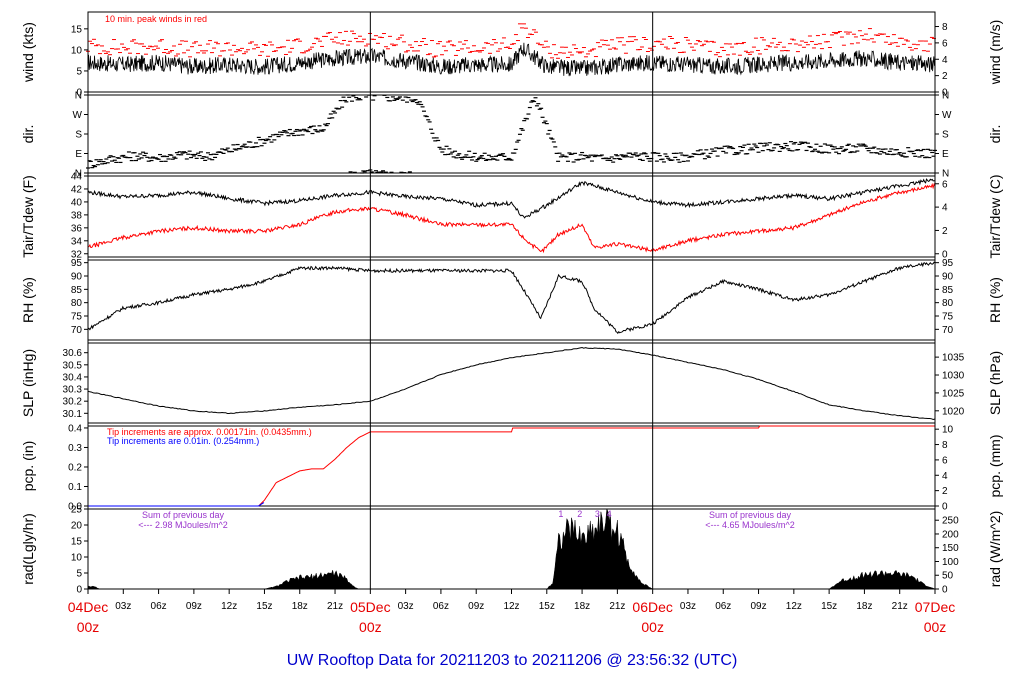 This screenshot has width=1024, height=700. I want to click on wind-annotation: 10 min. peak winds in red, so click(156, 19).